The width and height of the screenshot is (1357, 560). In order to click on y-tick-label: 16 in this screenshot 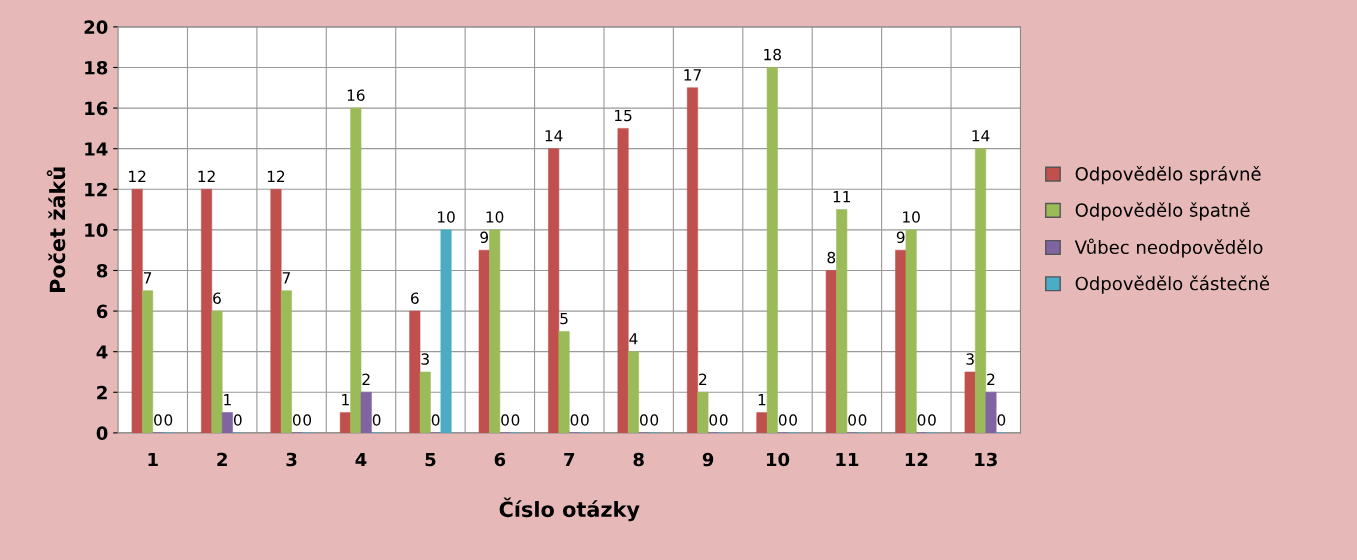, I will do `click(96, 108)`.